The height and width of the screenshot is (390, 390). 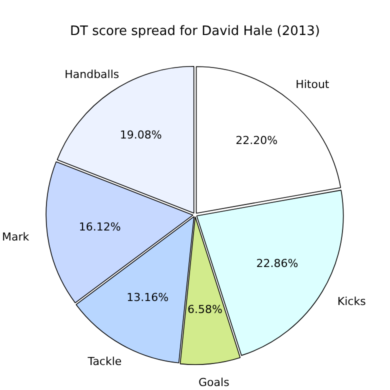 I want to click on data-label: 6.58%, so click(x=204, y=309).